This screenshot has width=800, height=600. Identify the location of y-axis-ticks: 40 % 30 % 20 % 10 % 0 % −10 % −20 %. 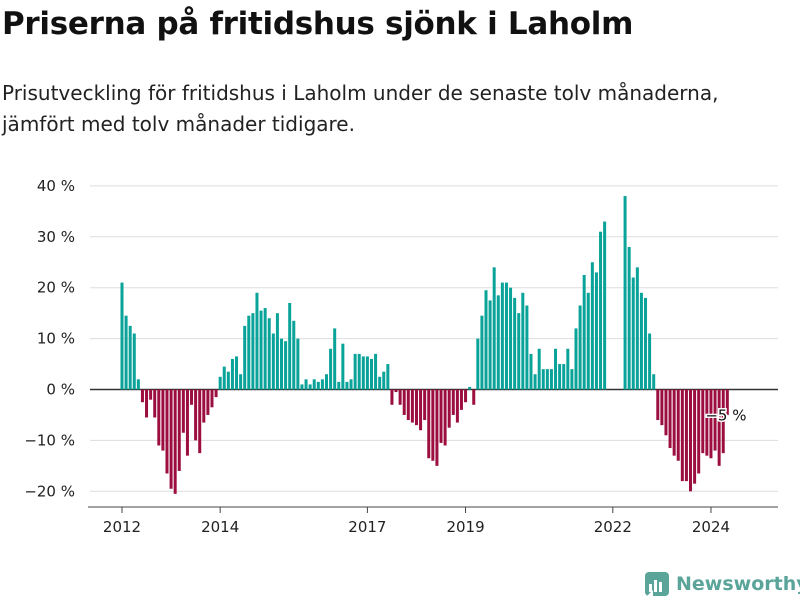
(49, 338).